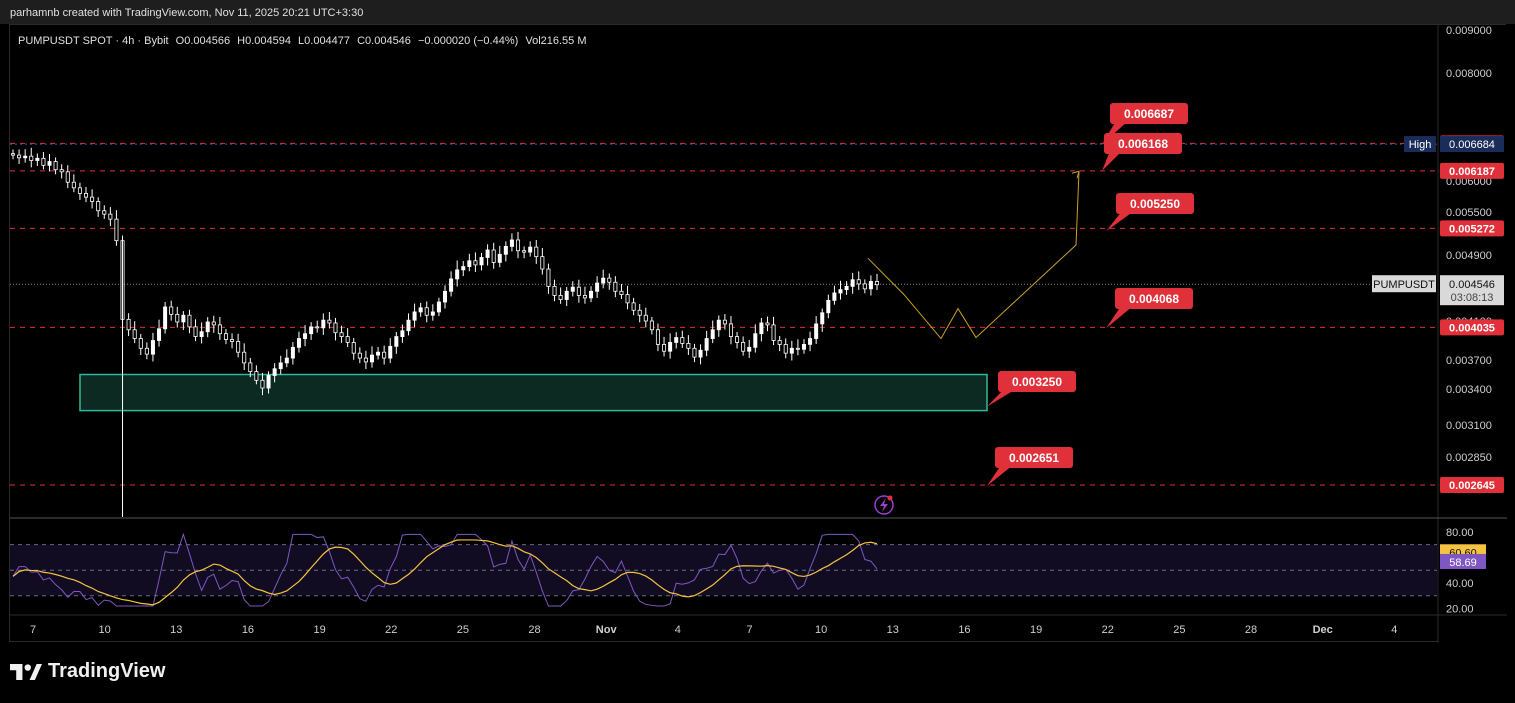  What do you see at coordinates (1179, 630) in the screenshot?
I see `time-tick-label: 25` at bounding box center [1179, 630].